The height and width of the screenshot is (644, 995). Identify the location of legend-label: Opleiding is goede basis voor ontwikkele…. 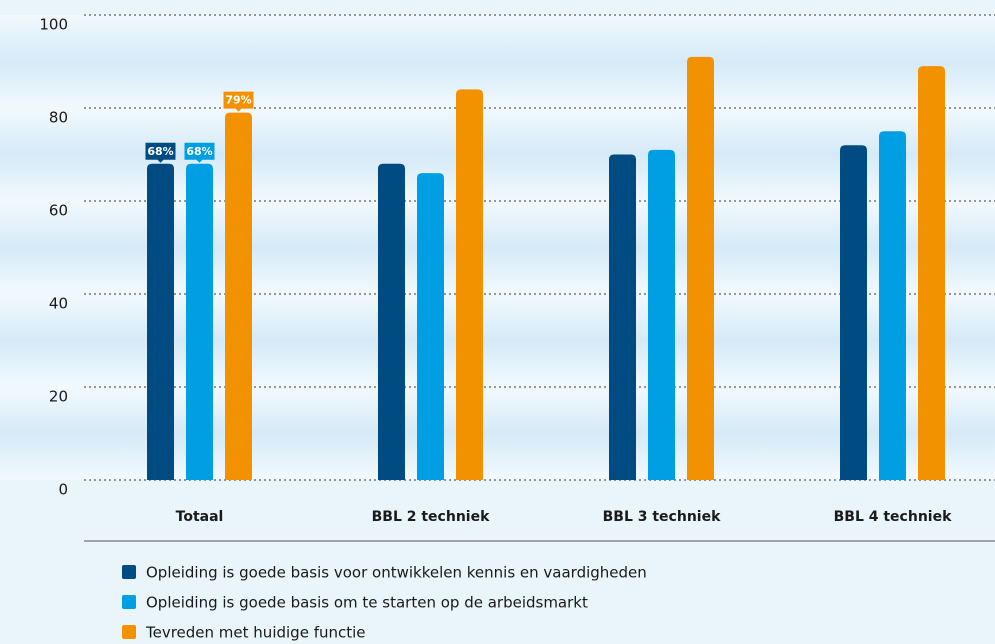
(396, 573).